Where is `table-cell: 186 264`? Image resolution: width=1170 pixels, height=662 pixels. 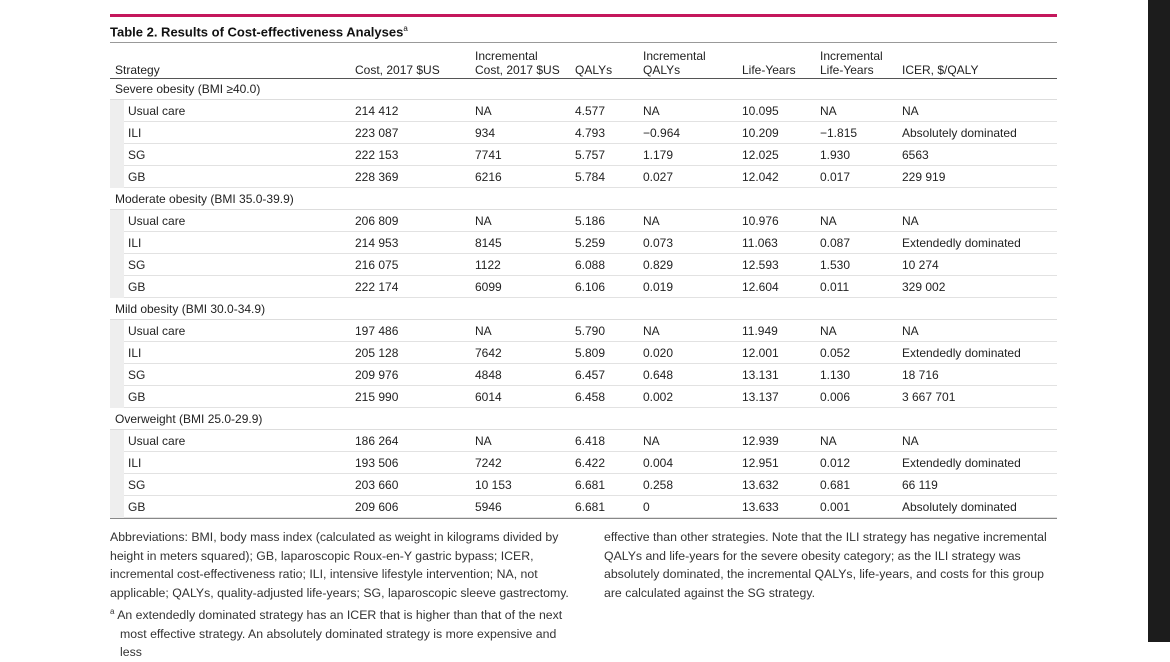 table-cell: 186 264 is located at coordinates (377, 441).